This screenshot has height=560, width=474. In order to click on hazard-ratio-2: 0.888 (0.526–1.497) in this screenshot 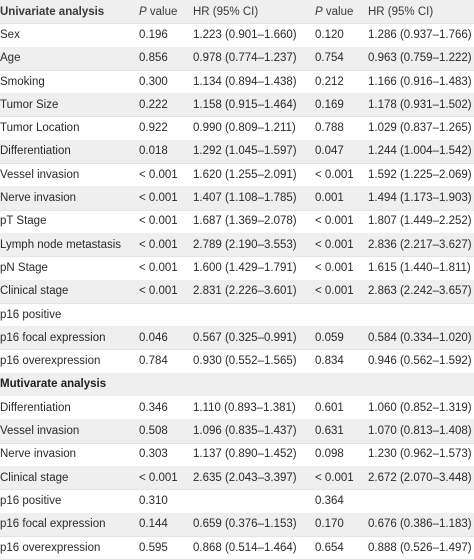, I will do `click(420, 547)`.